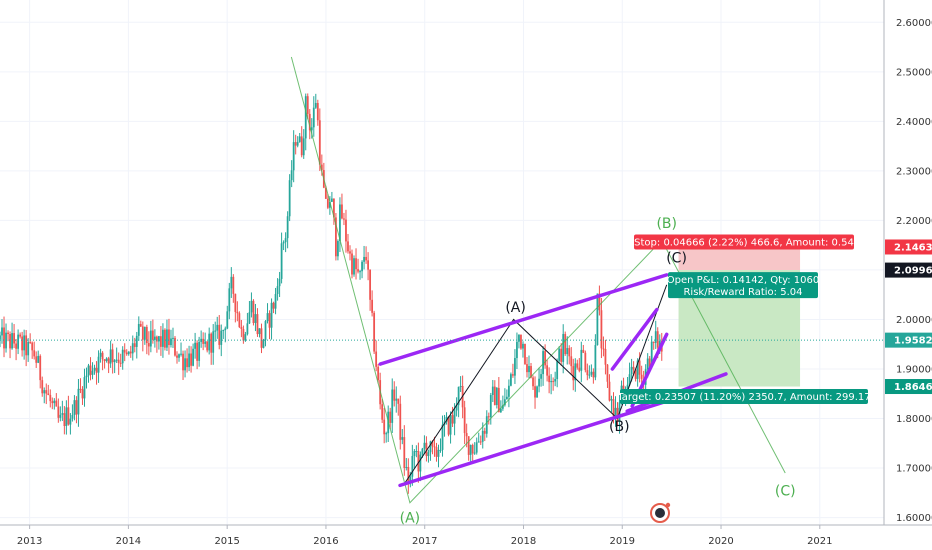 Image resolution: width=932 pixels, height=550 pixels. I want to click on x-tick-label: 2020, so click(720, 541).